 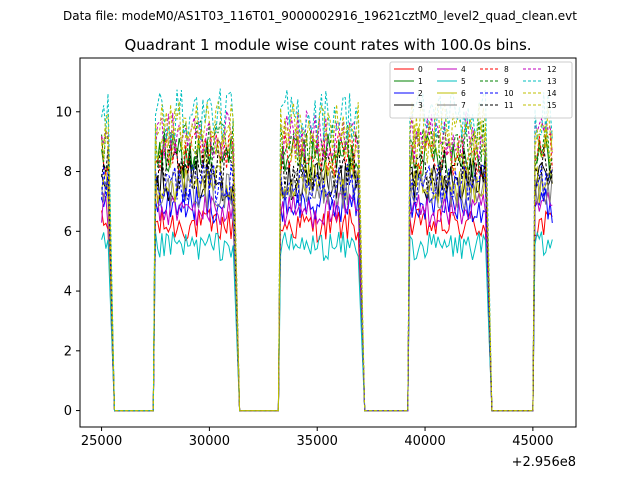 I want to click on y-tick-label: 2, so click(x=68, y=351).